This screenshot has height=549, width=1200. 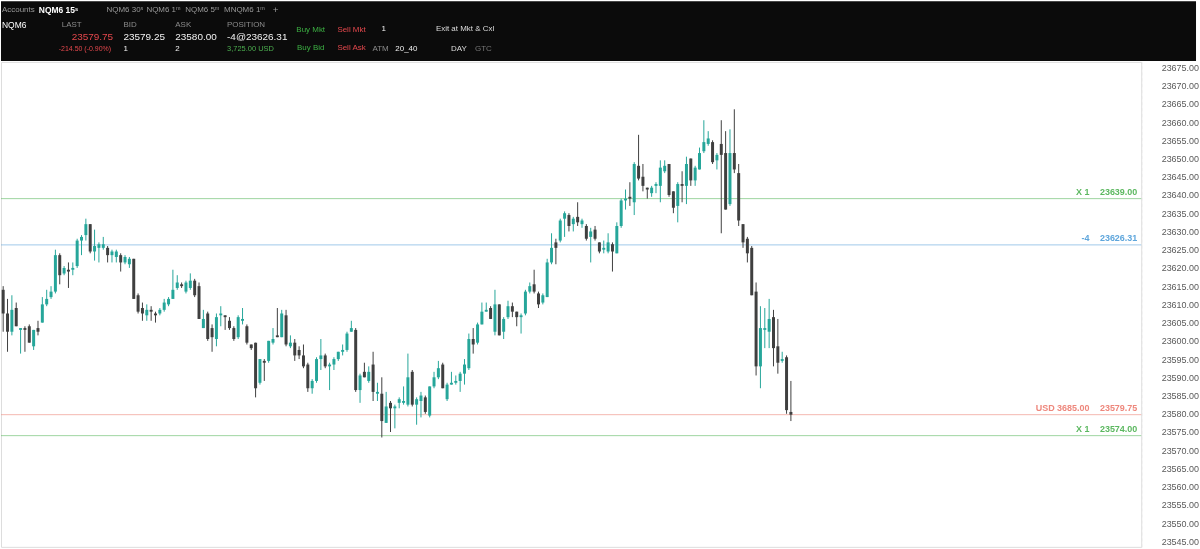 What do you see at coordinates (484, 48) in the screenshot?
I see `text: GTC` at bounding box center [484, 48].